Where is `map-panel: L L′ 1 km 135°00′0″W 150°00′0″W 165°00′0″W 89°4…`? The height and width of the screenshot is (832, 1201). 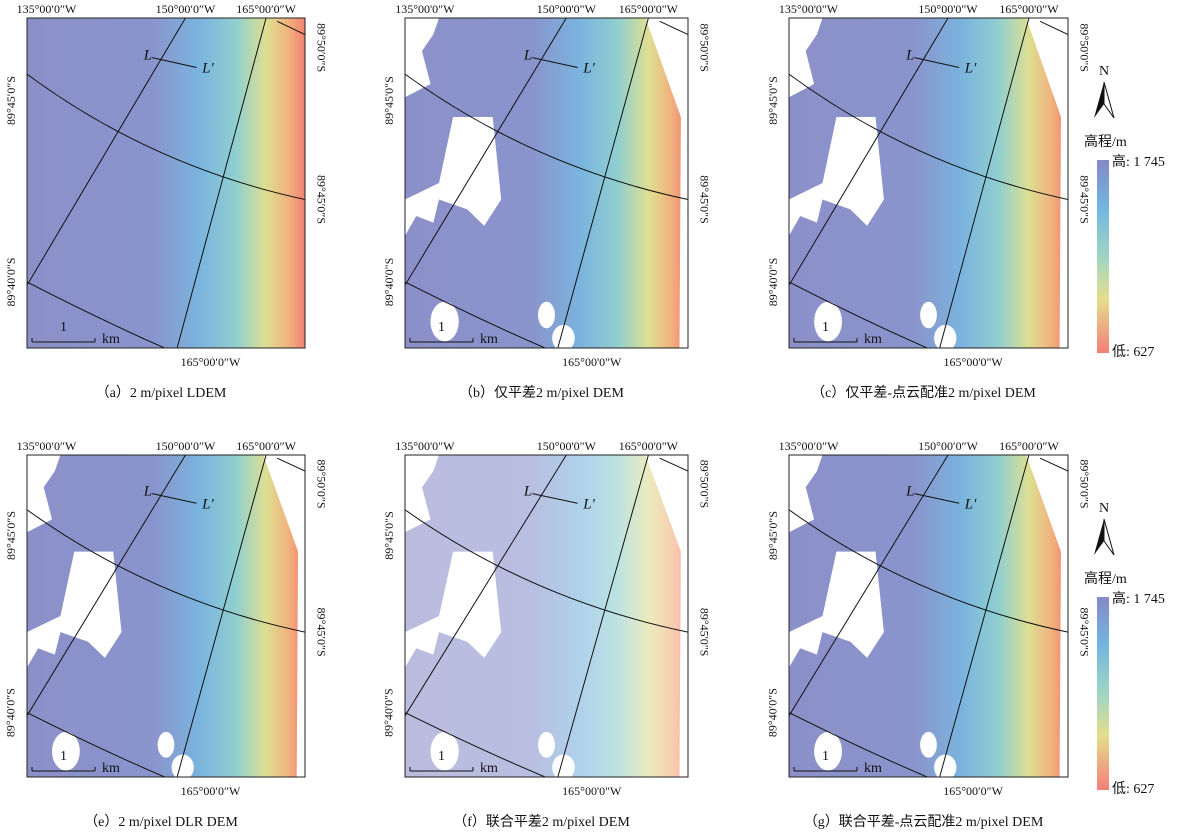
map-panel: L L′ 1 km 135°00′0″W 150°00′0″W 165°00′0″W 89°4… is located at coordinates (166, 201).